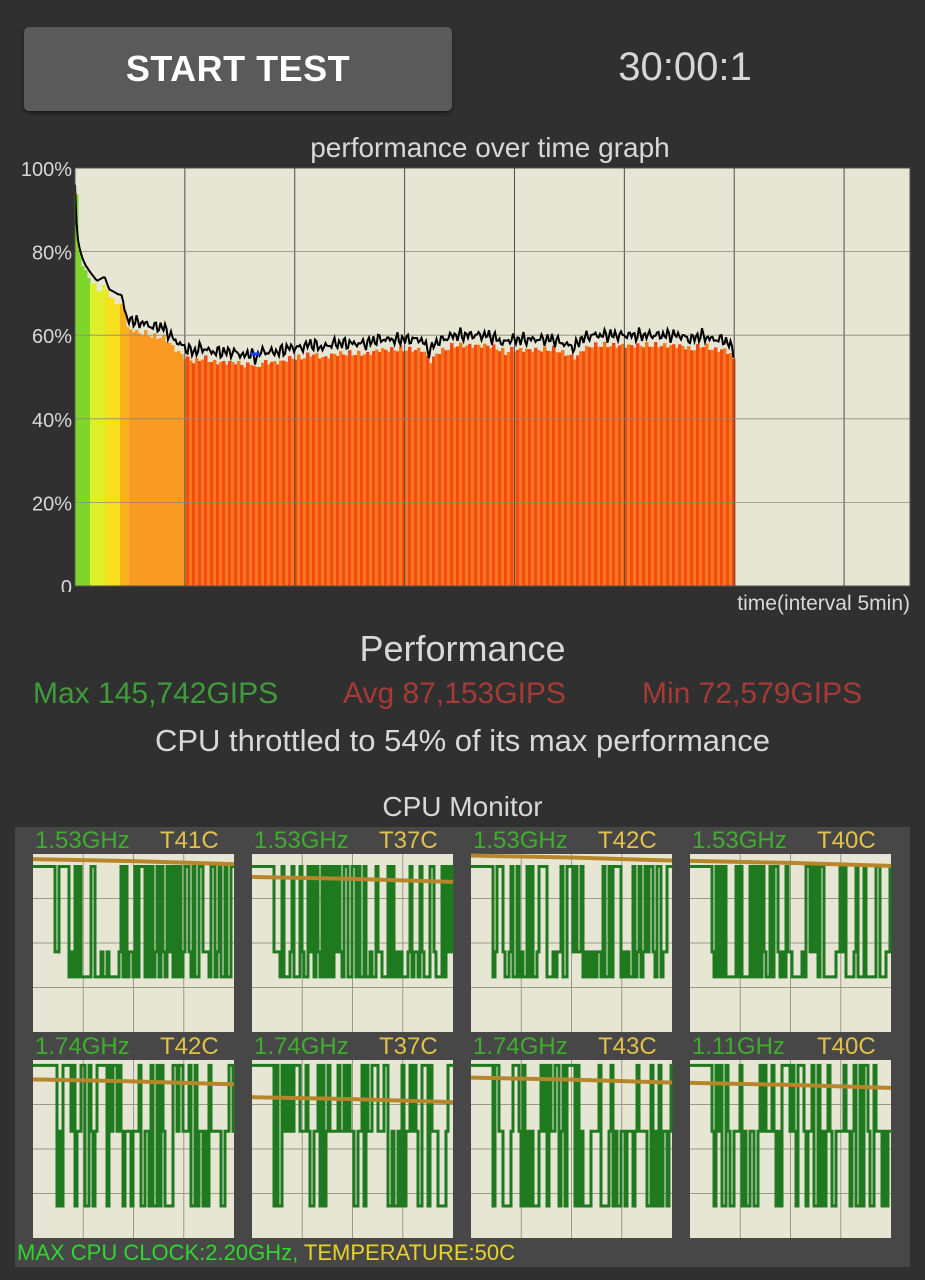 The width and height of the screenshot is (925, 1280). What do you see at coordinates (520, 1046) in the screenshot?
I see `core-frequency-label: 1.74GHz` at bounding box center [520, 1046].